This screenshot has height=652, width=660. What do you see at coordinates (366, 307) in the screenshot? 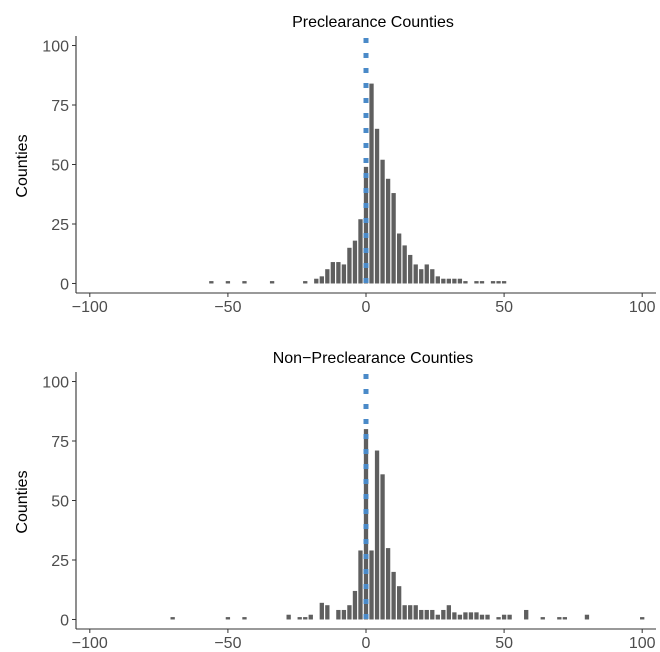
I see `x-tick-label: 0` at bounding box center [366, 307].